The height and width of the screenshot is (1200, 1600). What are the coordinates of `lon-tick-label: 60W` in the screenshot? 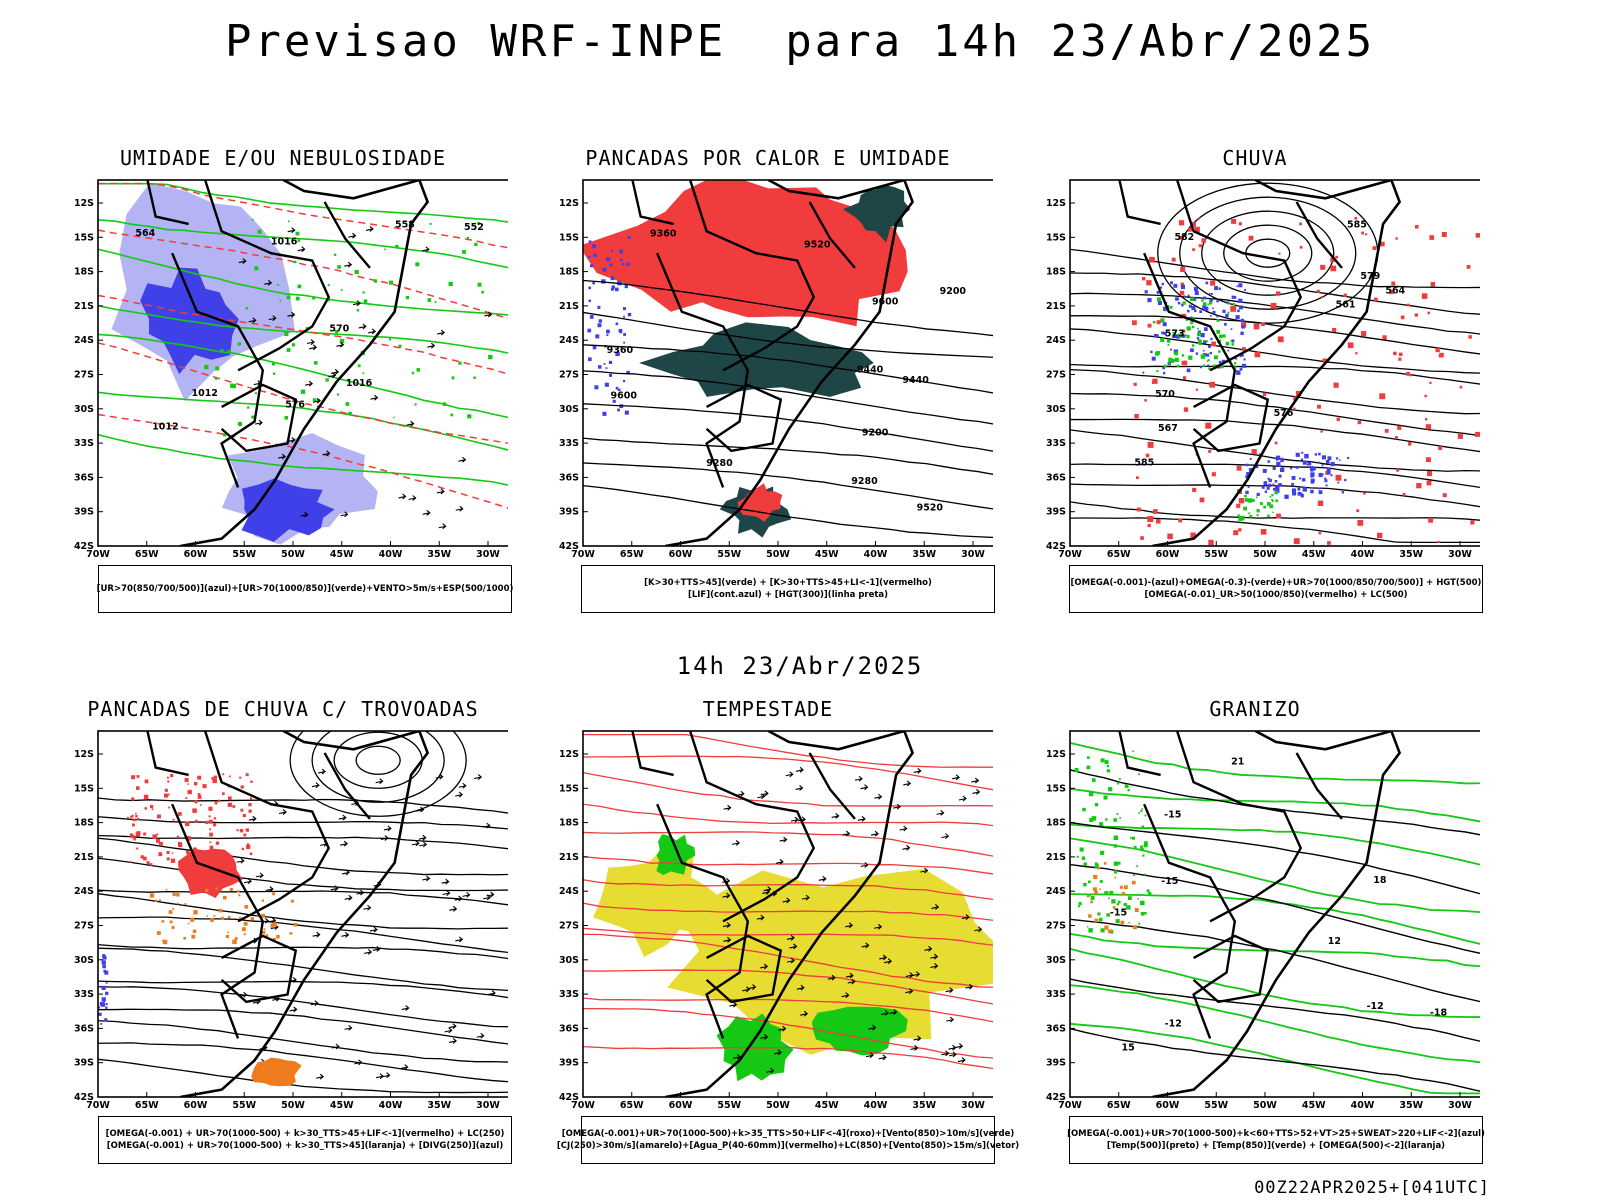 It's located at (681, 554).